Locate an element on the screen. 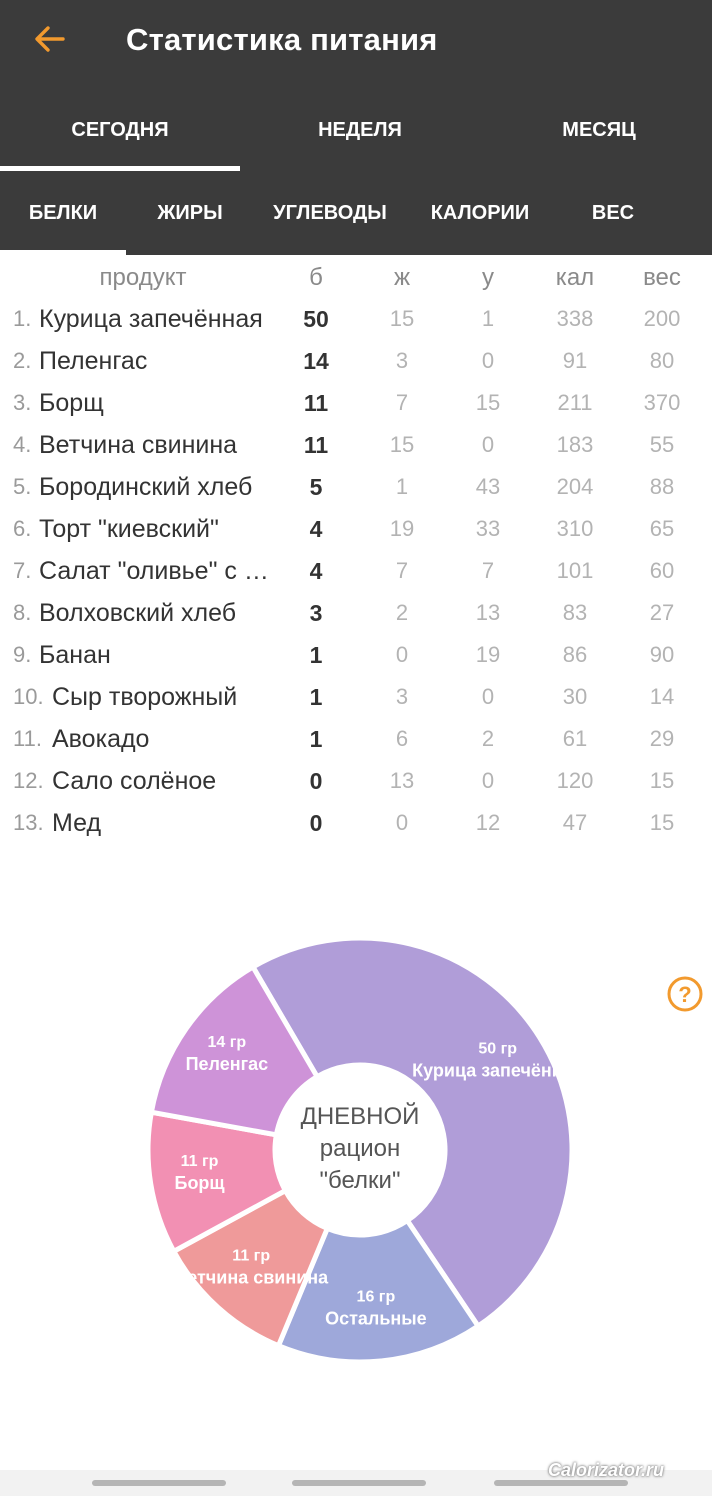  product-name: Сало солёное is located at coordinates (134, 781).